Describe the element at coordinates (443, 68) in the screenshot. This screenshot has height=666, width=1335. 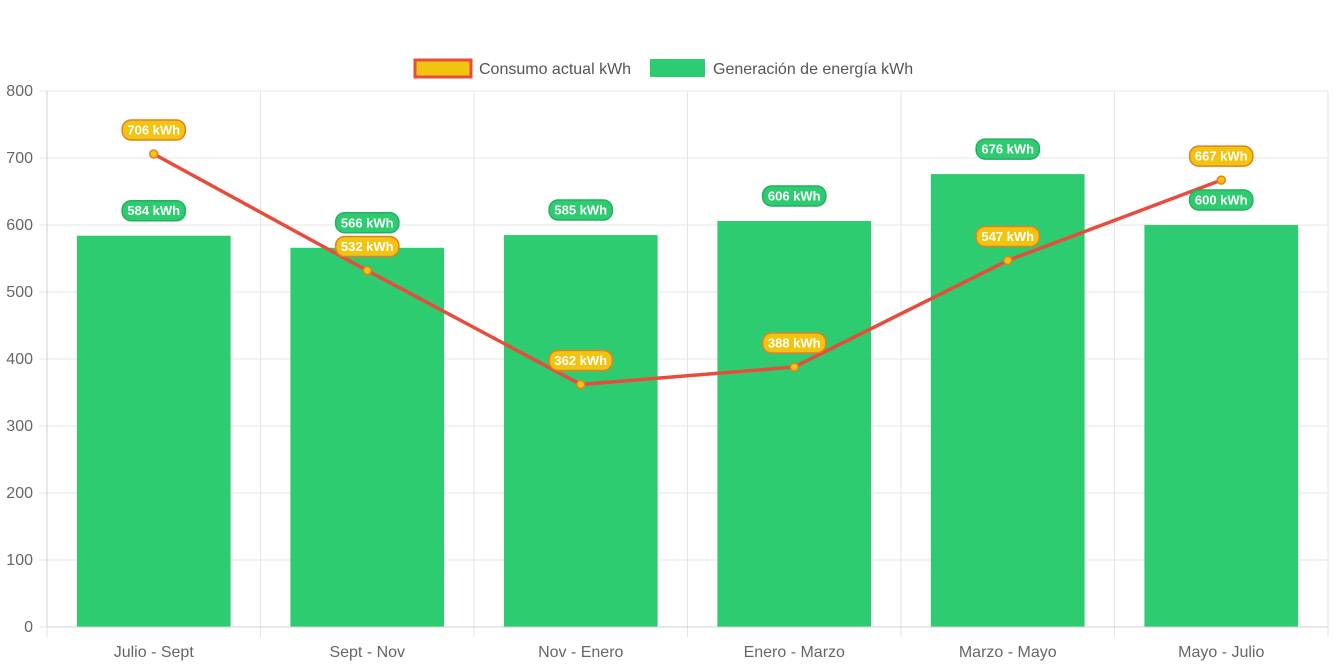
I see `legend-swatch-consumption` at that location.